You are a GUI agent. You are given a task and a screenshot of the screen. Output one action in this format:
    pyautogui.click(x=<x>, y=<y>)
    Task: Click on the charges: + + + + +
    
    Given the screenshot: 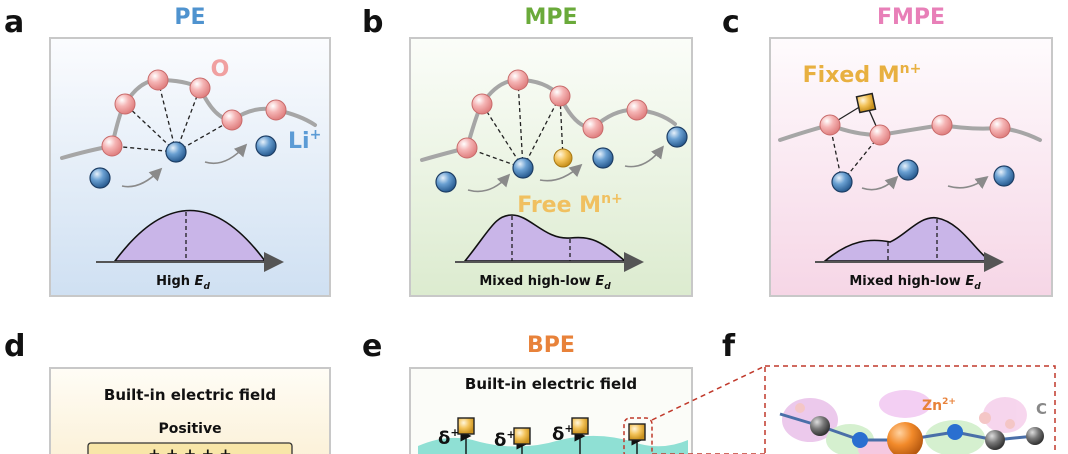 What is the action you would take?
    pyautogui.click(x=190, y=449)
    